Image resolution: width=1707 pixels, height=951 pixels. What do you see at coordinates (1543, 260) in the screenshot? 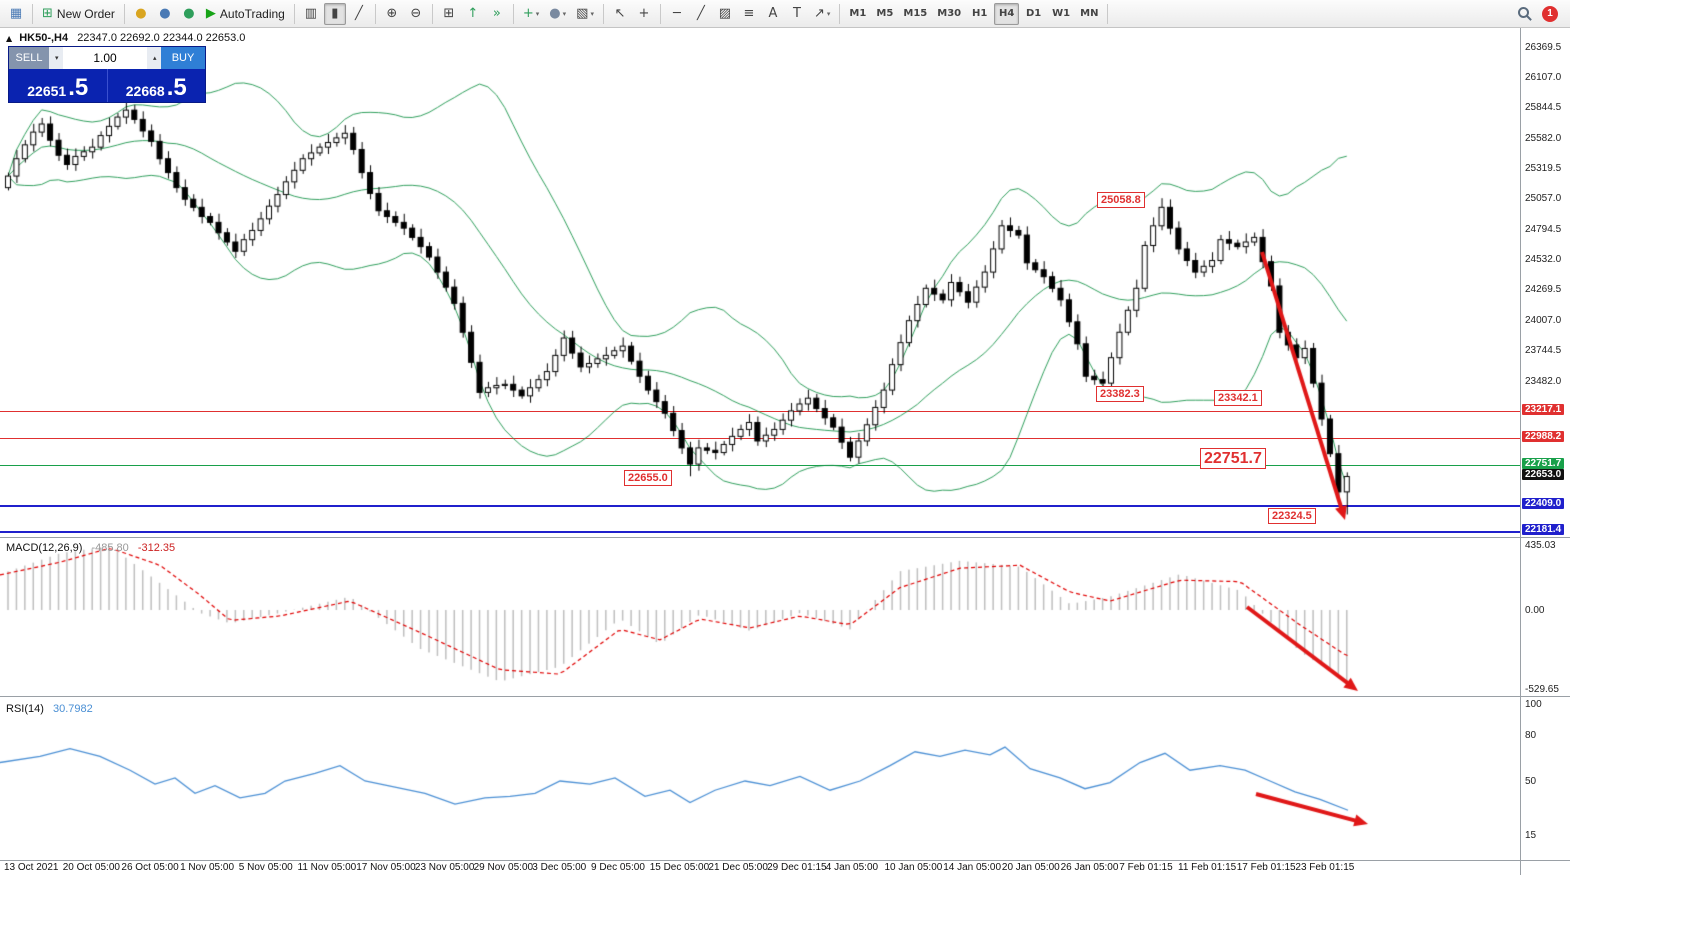
I see `price-axis-tick: 24532.0` at bounding box center [1543, 260].